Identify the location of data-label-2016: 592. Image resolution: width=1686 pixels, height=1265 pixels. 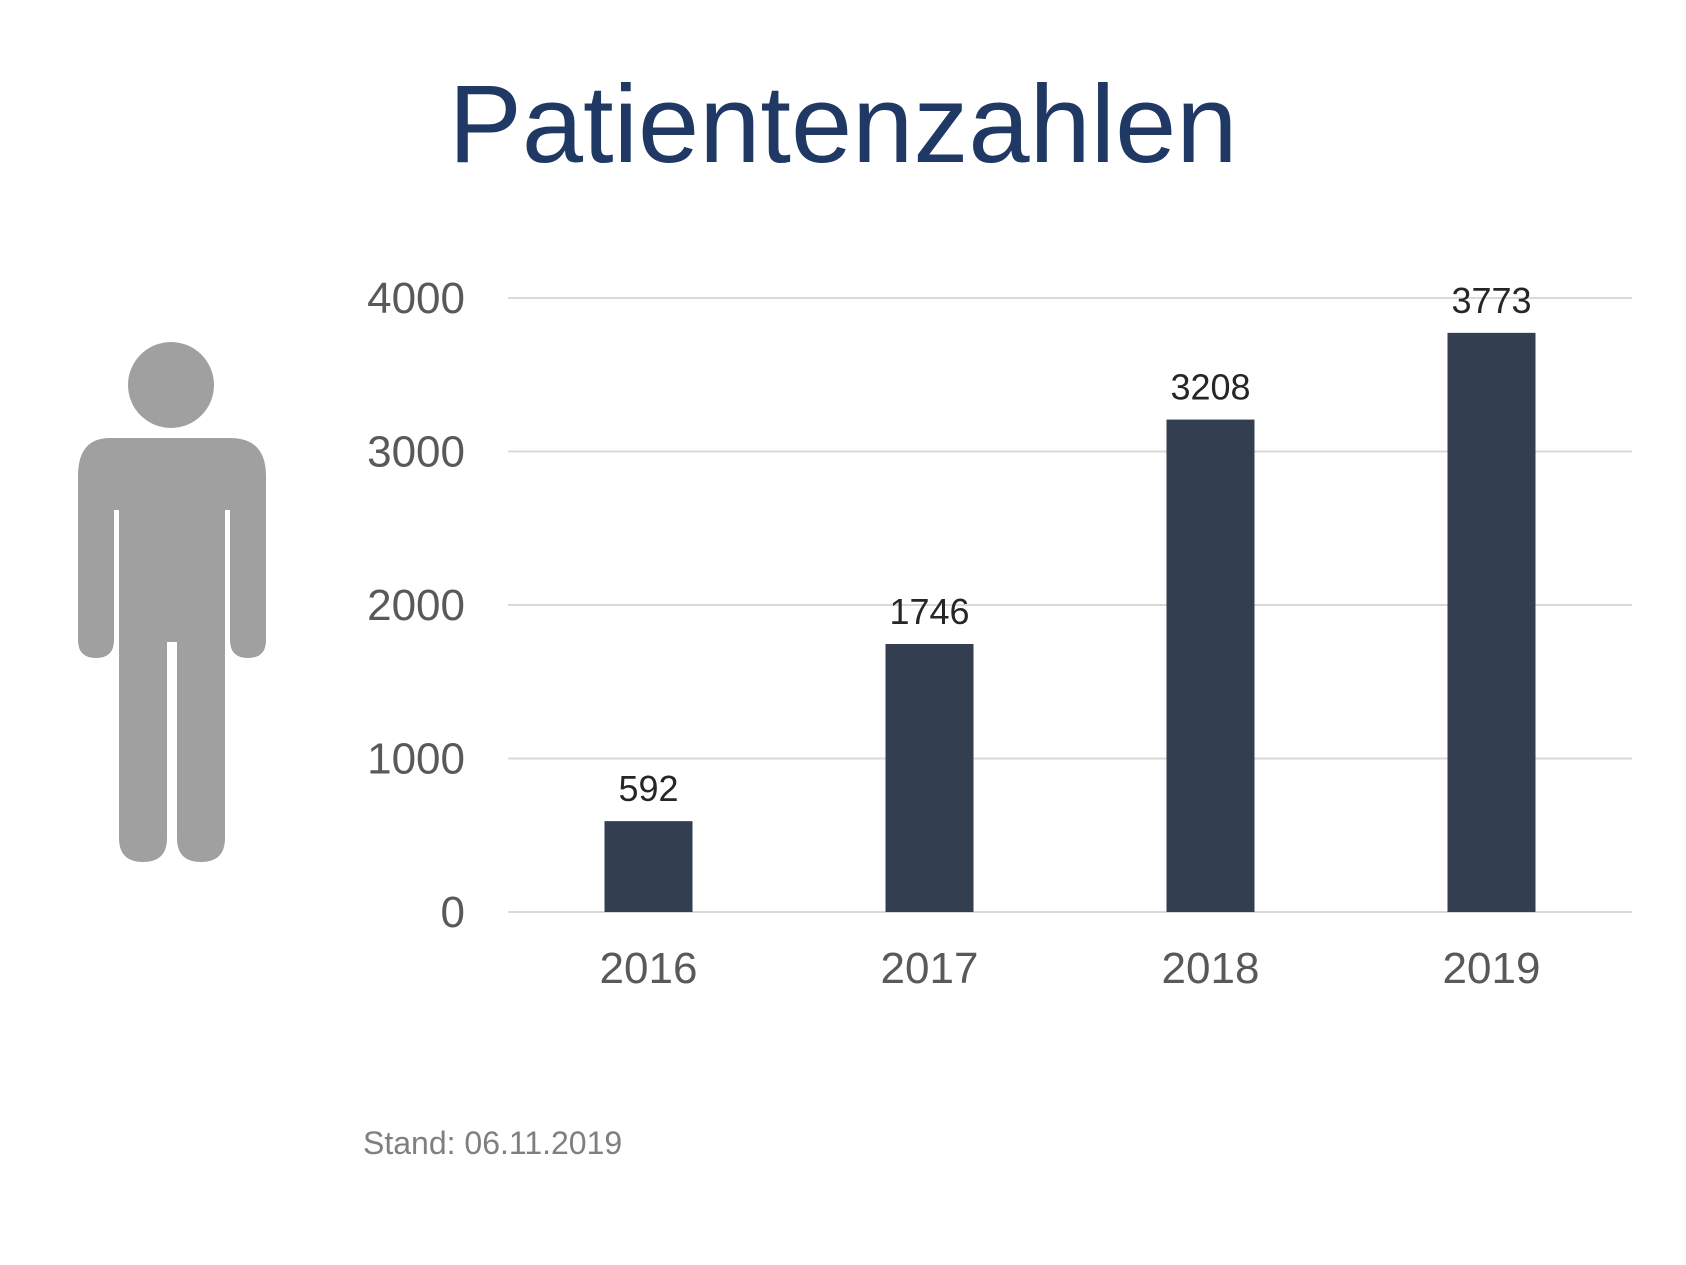
(648, 788).